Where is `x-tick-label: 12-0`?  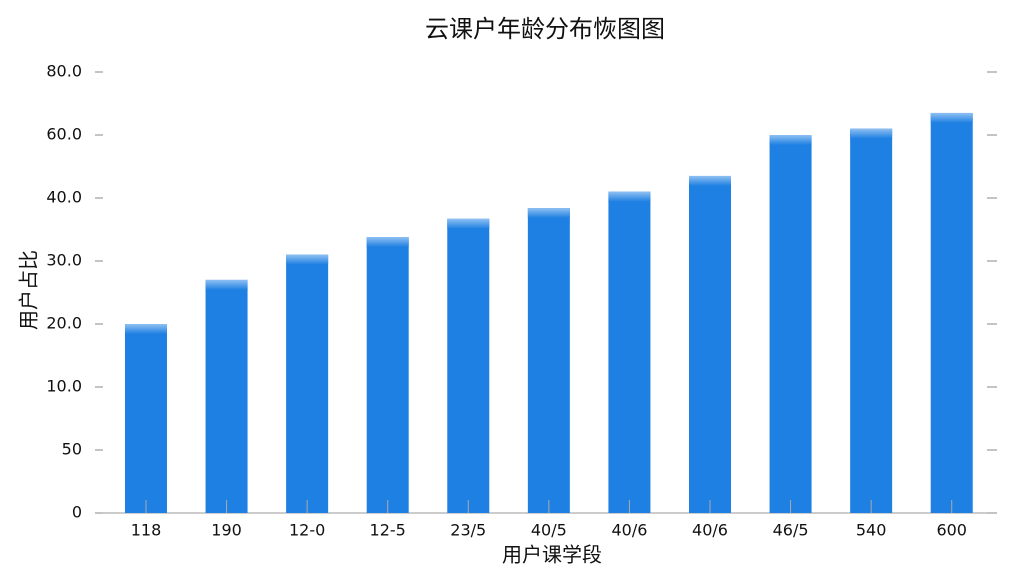 x-tick-label: 12-0 is located at coordinates (307, 530).